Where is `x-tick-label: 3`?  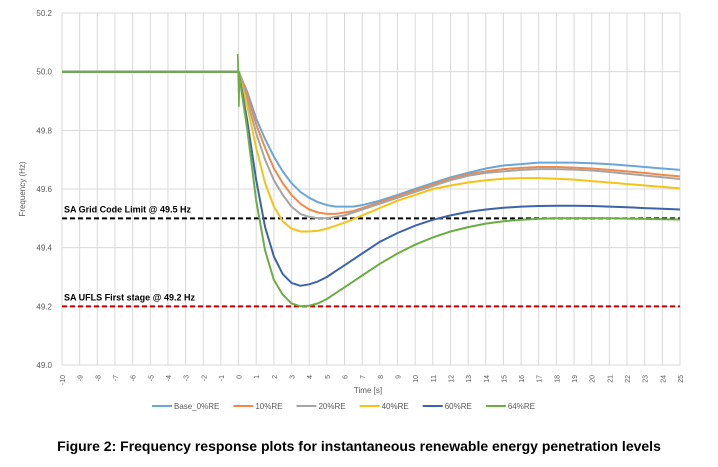 x-tick-label: 3 is located at coordinates (293, 377).